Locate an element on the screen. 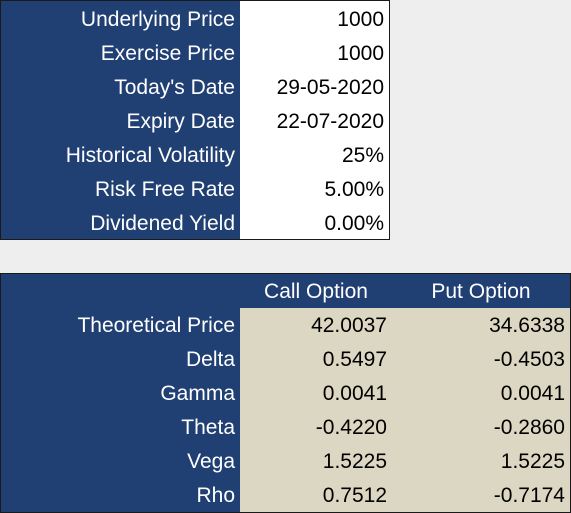 This screenshot has width=571, height=513. result-row-delta: Delta 0.5497 -0.4503 is located at coordinates (285, 360).